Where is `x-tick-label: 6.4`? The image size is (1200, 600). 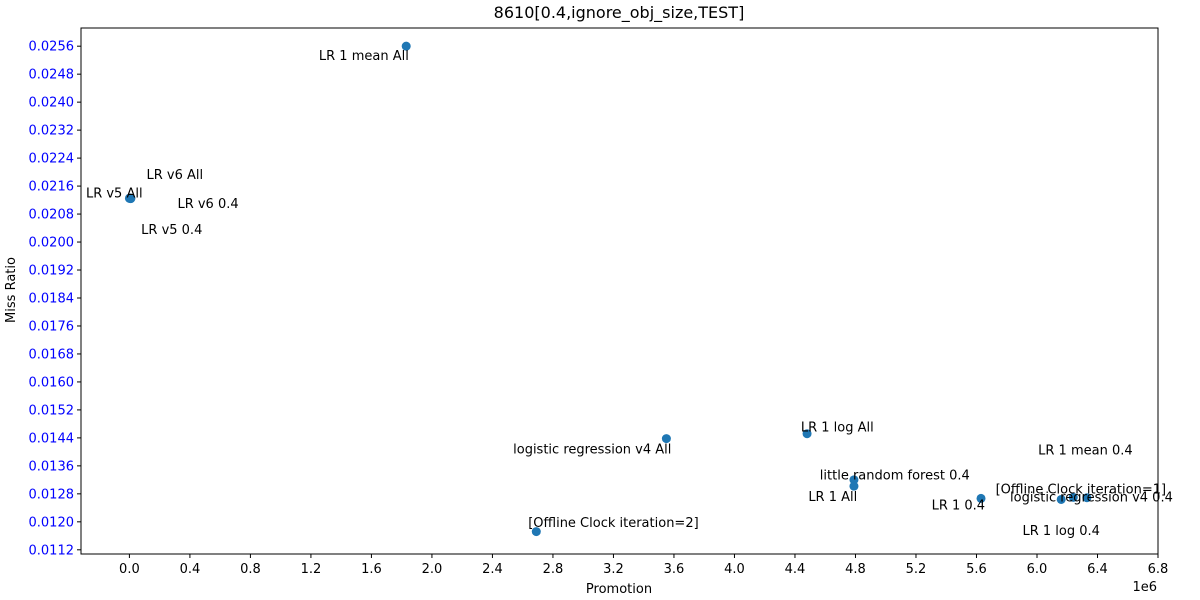
x-tick-label: 6.4 is located at coordinates (1097, 569).